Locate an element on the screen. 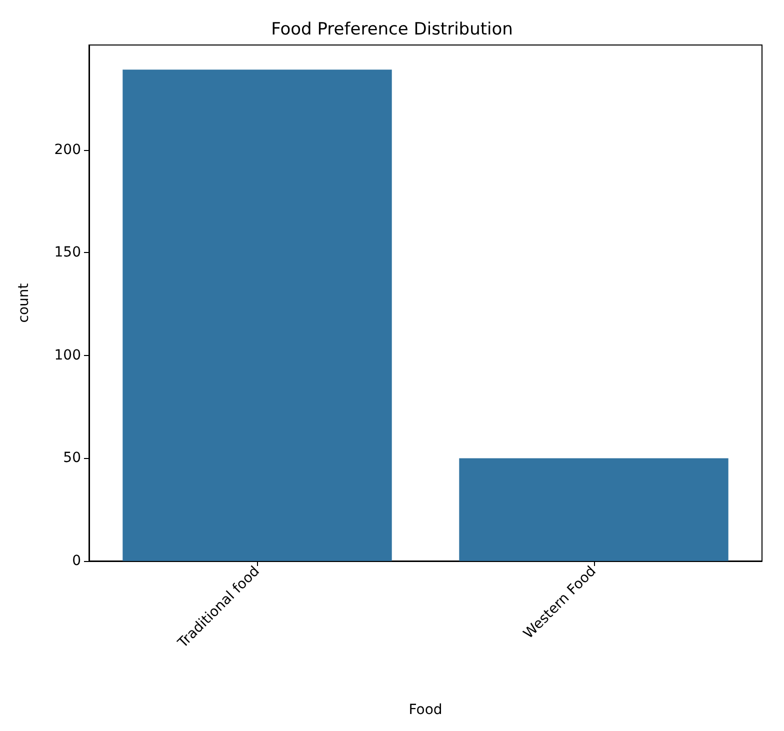  y-tick-label: 100 is located at coordinates (67, 355).